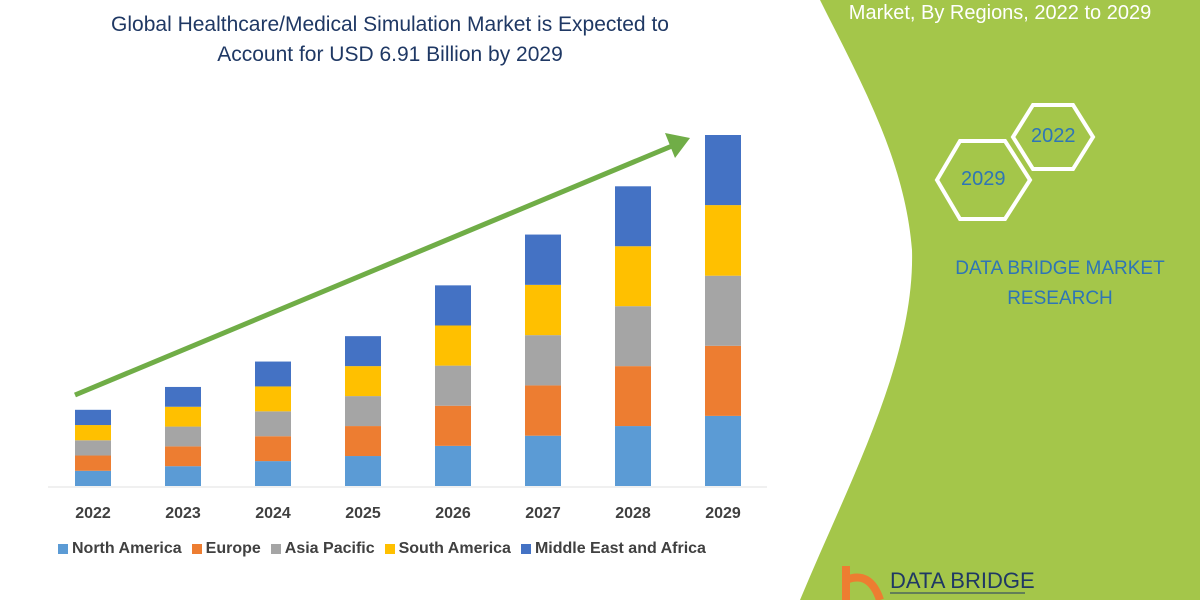  What do you see at coordinates (183, 476) in the screenshot?
I see `bar-segment-2023-north-america` at bounding box center [183, 476].